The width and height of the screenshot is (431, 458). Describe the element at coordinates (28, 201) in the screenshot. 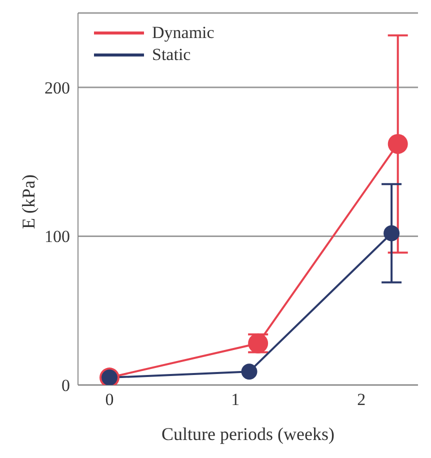

I see `y-axis-title: E (kPa)` at that location.